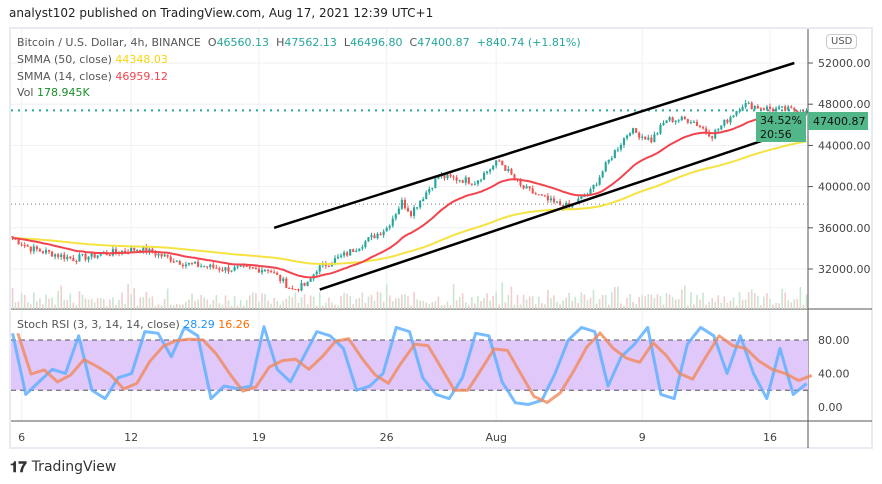 This screenshot has height=484, width=882. What do you see at coordinates (63, 467) in the screenshot?
I see `tradingview-logo: 𝟏𝟕 TradingView` at bounding box center [63, 467].